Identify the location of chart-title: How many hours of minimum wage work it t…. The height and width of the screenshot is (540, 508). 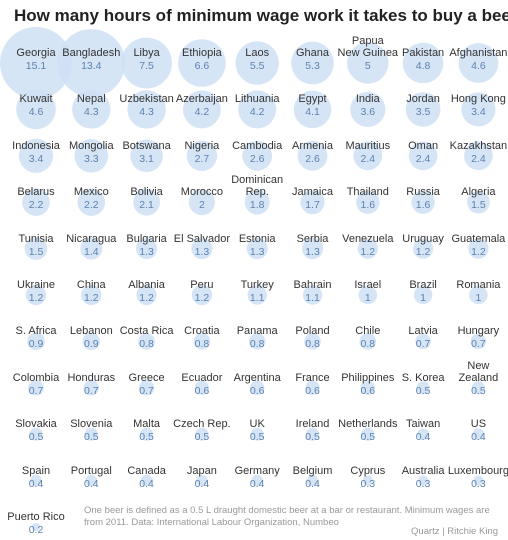
(261, 15).